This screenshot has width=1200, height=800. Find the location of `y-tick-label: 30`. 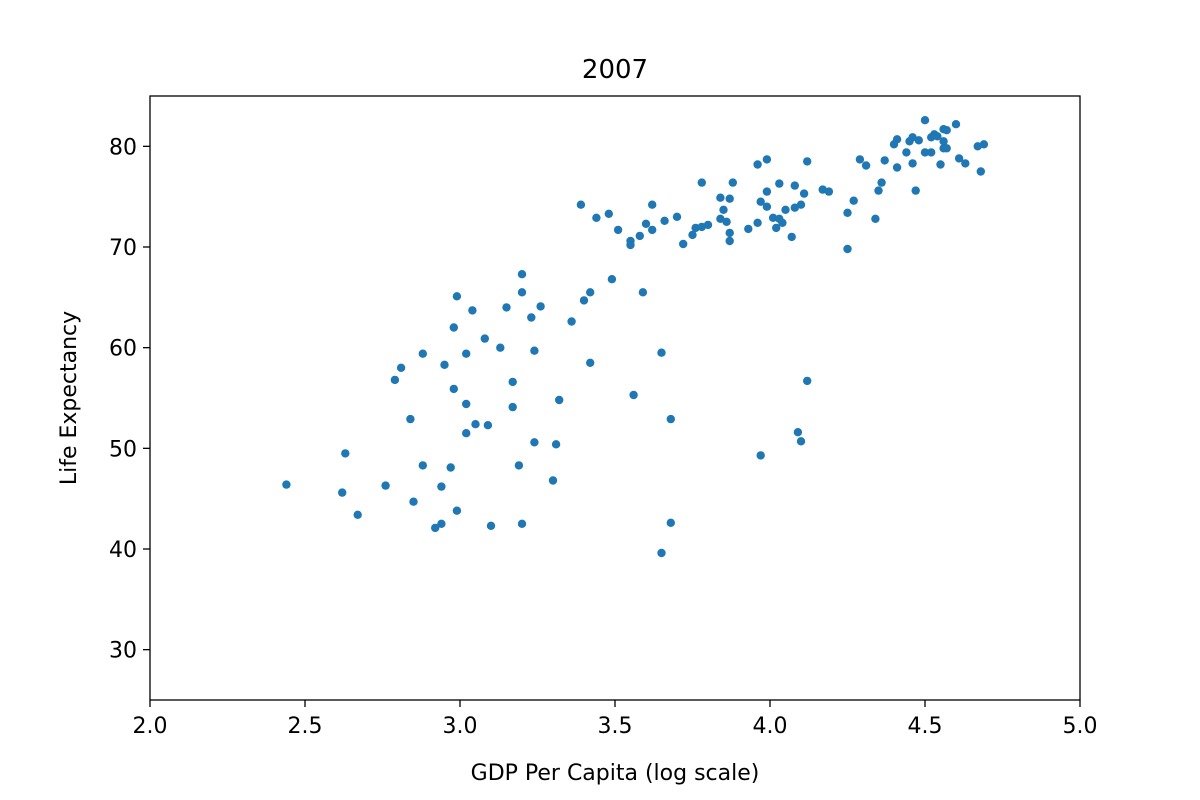

y-tick-label: 30 is located at coordinates (123, 651).